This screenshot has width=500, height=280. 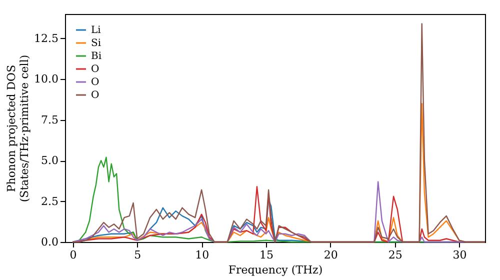 What do you see at coordinates (266, 255) in the screenshot?
I see `x-tick-label: 15` at bounding box center [266, 255].